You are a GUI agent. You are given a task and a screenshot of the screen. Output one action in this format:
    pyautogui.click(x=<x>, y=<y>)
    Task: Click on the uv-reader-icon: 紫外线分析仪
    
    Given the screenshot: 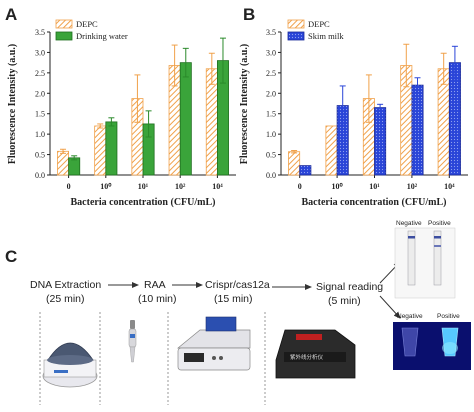 What is the action you would take?
    pyautogui.click(x=315, y=354)
    